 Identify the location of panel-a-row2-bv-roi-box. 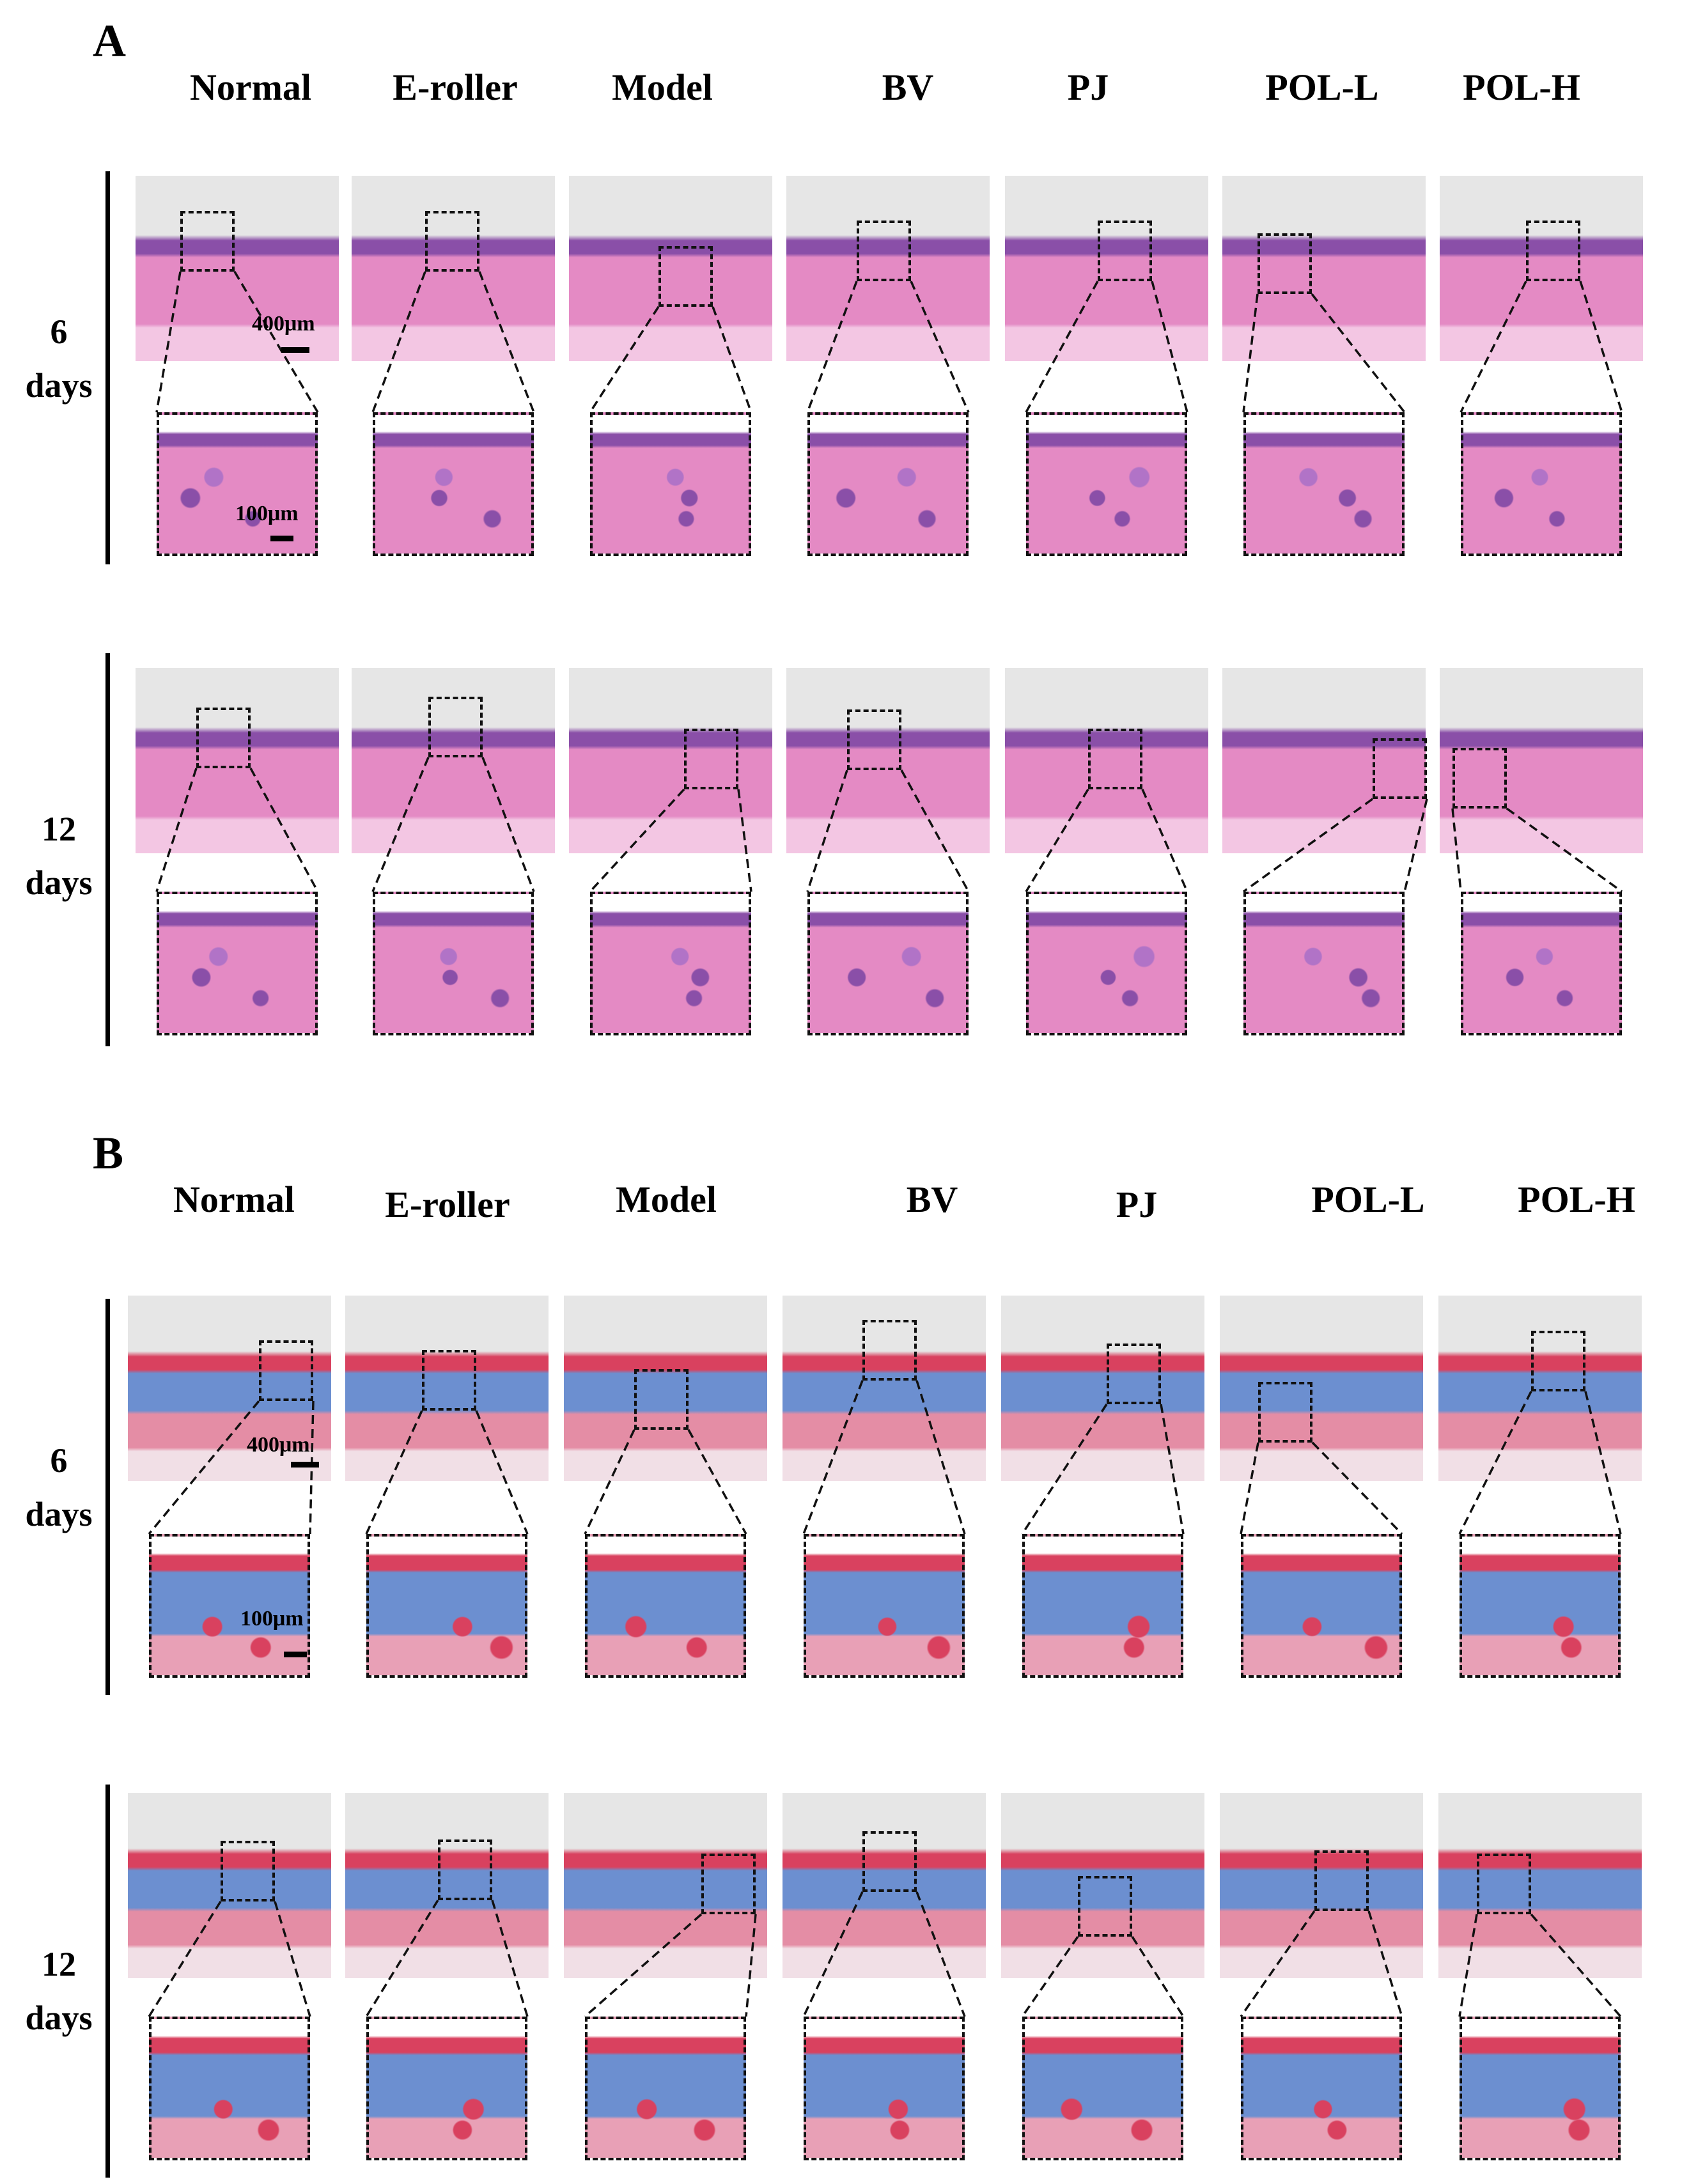
(874, 739).